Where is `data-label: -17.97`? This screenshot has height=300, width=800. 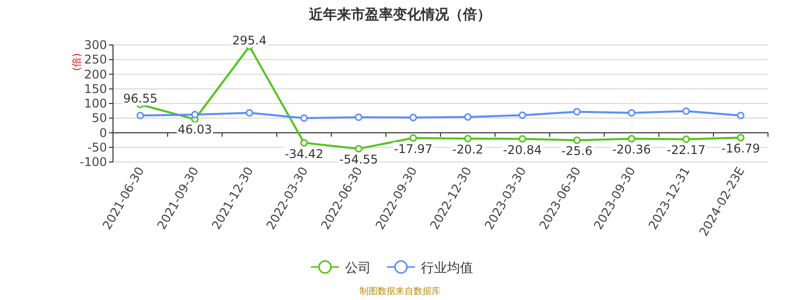
data-label: -17.97 is located at coordinates (413, 149).